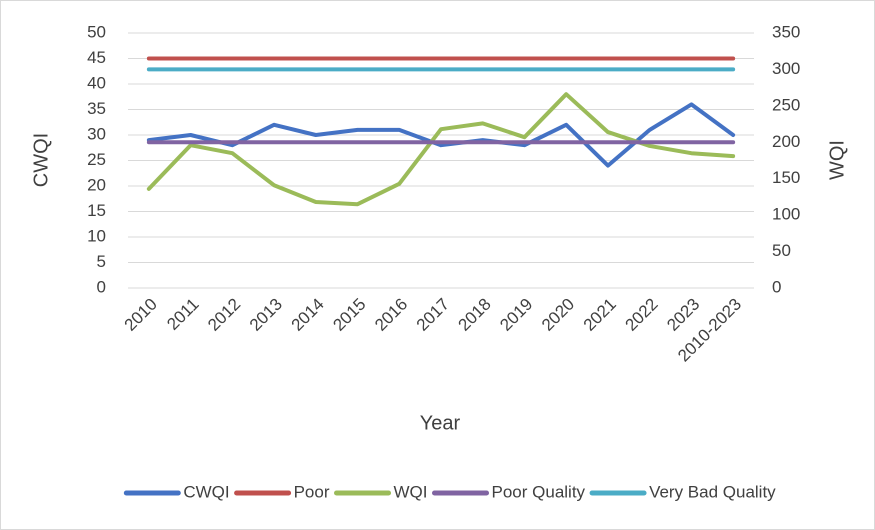  Describe the element at coordinates (786, 177) in the screenshot. I see `y2-tick-label: 150` at that location.